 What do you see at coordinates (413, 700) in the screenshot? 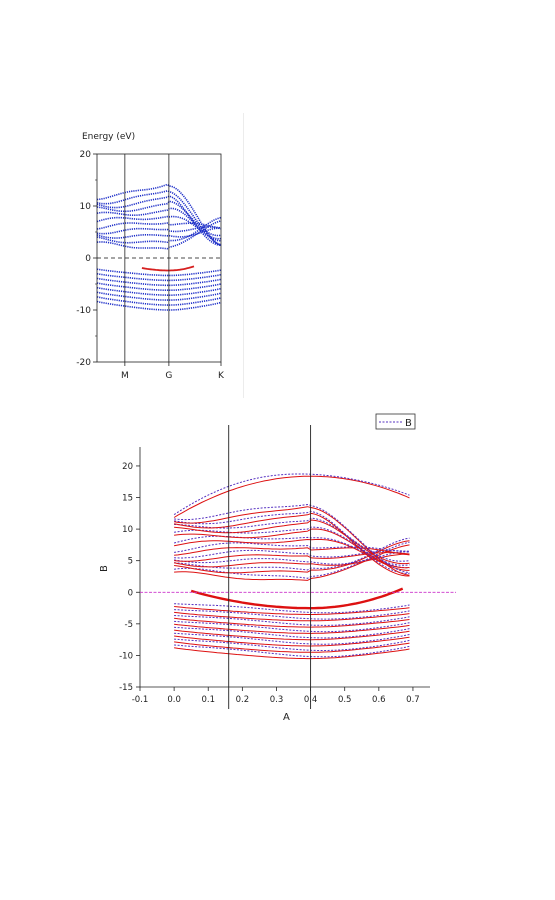
I see `bottom-xtick-label: 0.7` at bounding box center [413, 700].